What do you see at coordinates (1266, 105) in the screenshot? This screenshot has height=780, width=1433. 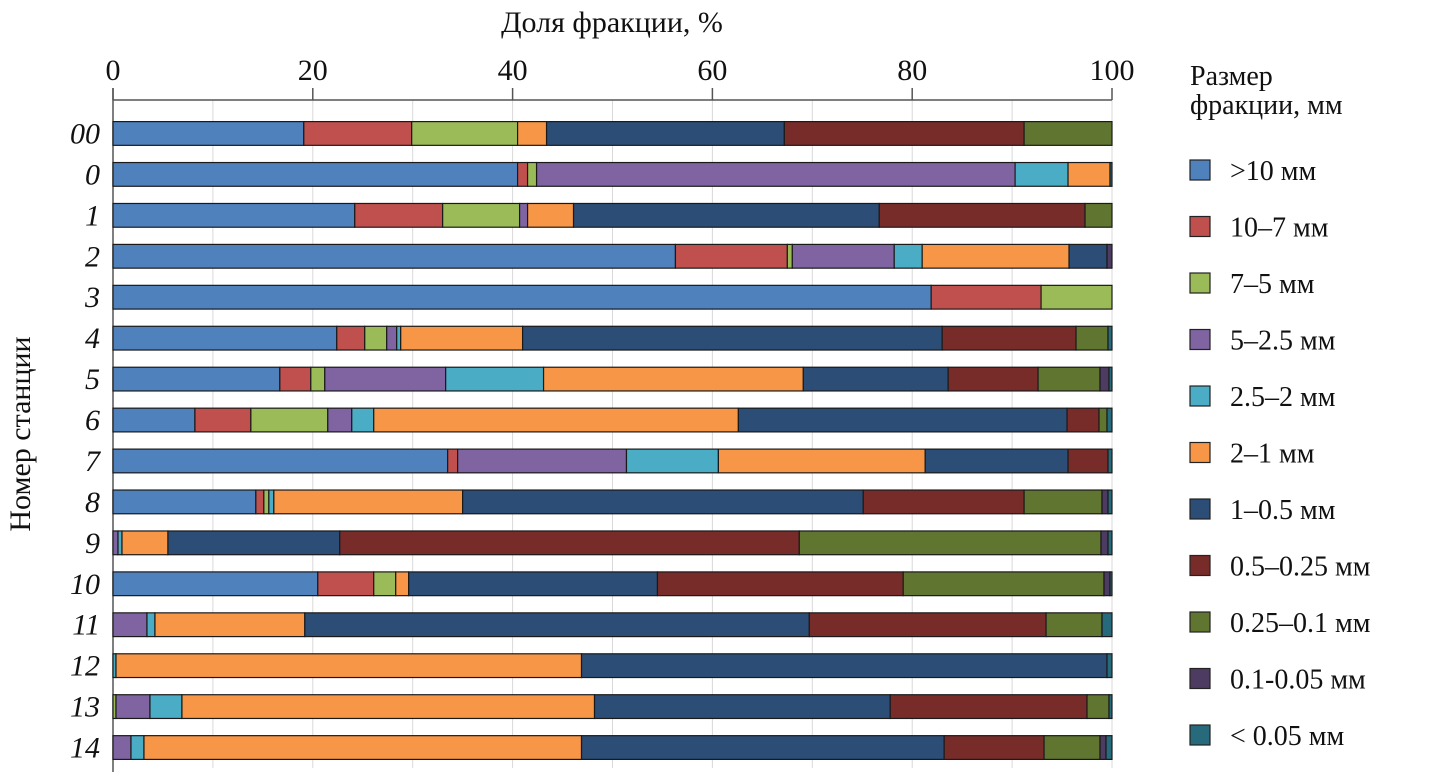 I see `legend-title-line-2: фракции, мм` at bounding box center [1266, 105].